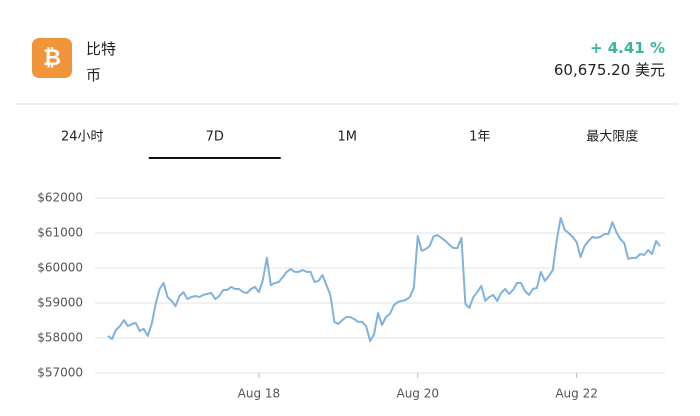 The height and width of the screenshot is (416, 700). I want to click on tab: 7D, so click(215, 137).